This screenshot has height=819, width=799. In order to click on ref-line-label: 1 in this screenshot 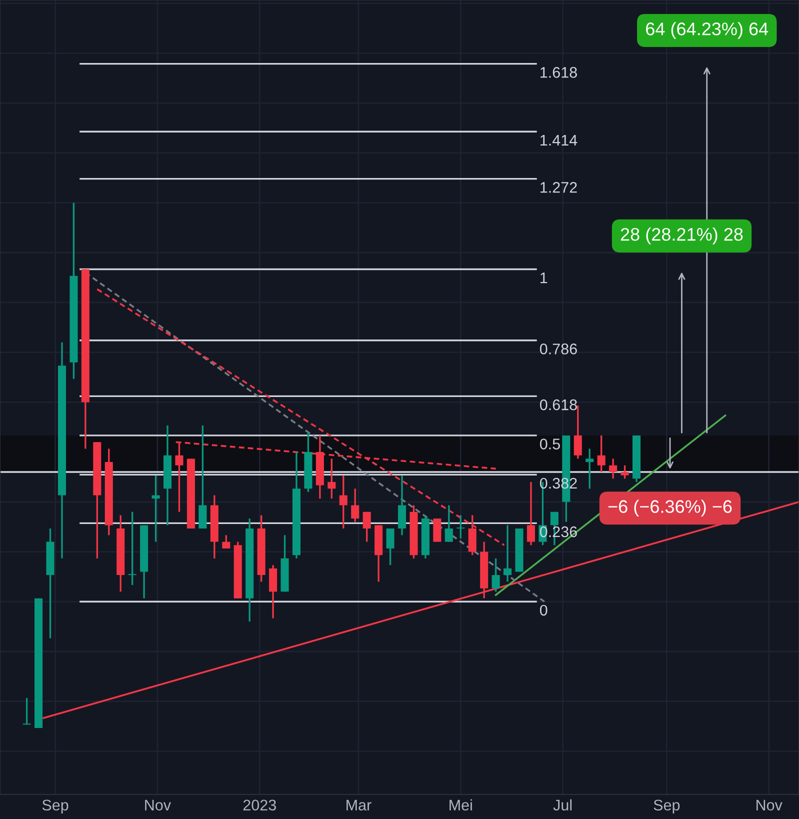, I will do `click(544, 278)`.